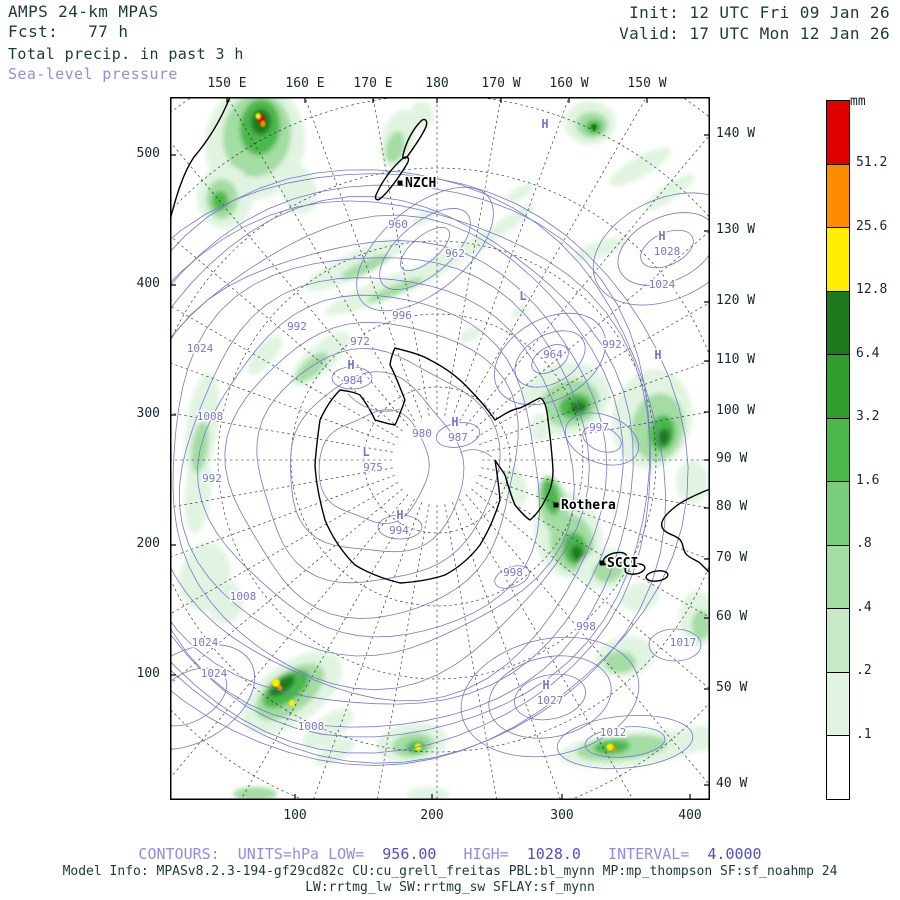 This screenshot has width=900, height=900. What do you see at coordinates (732, 557) in the screenshot?
I see `axis-right-label: 70 W` at bounding box center [732, 557].